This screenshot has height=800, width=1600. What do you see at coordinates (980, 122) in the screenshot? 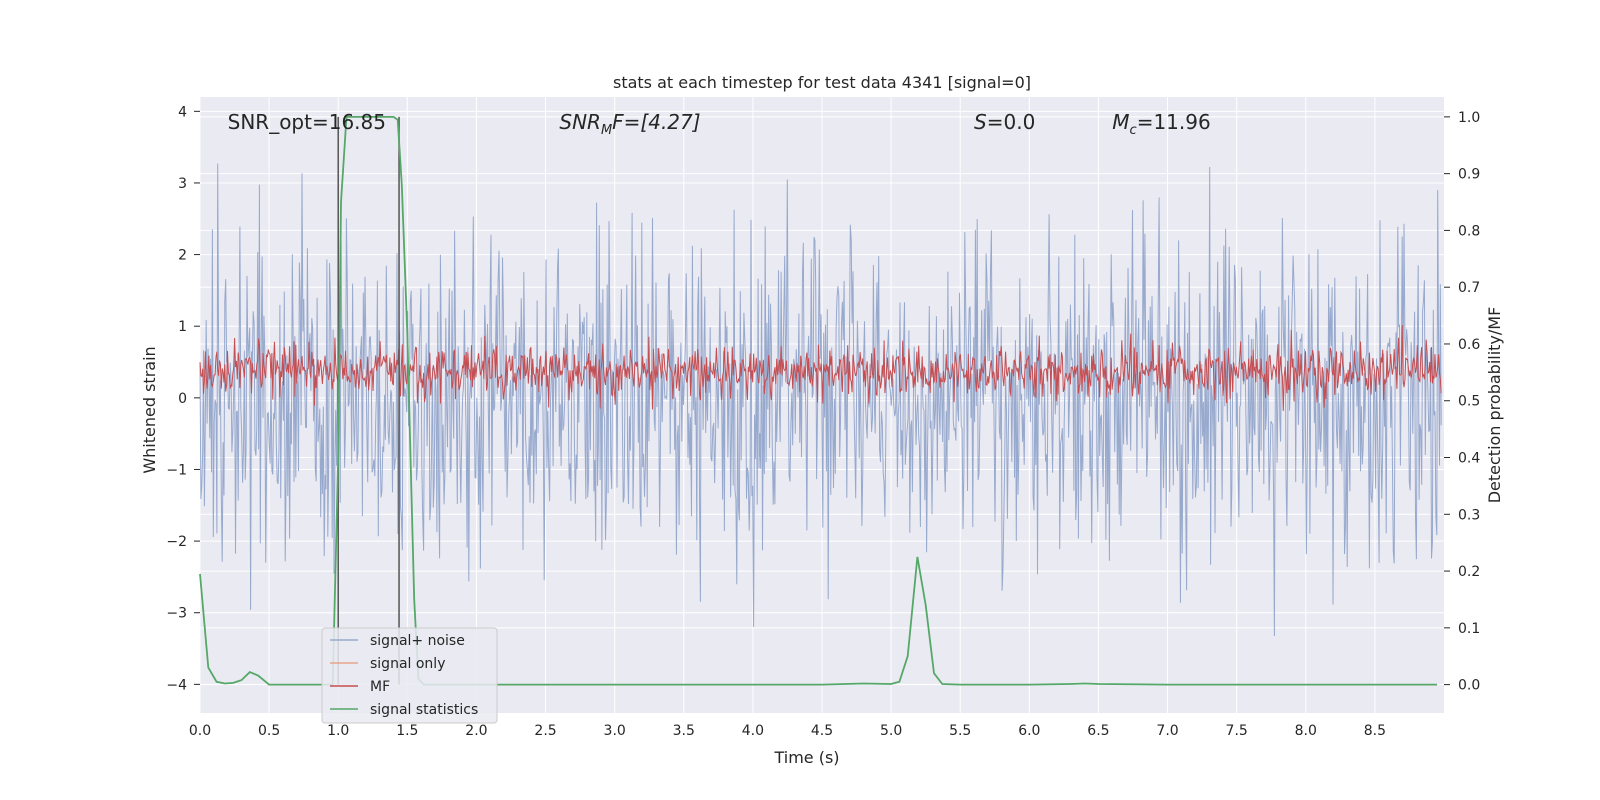
I see `annotation-s-base: S` at bounding box center [980, 122].